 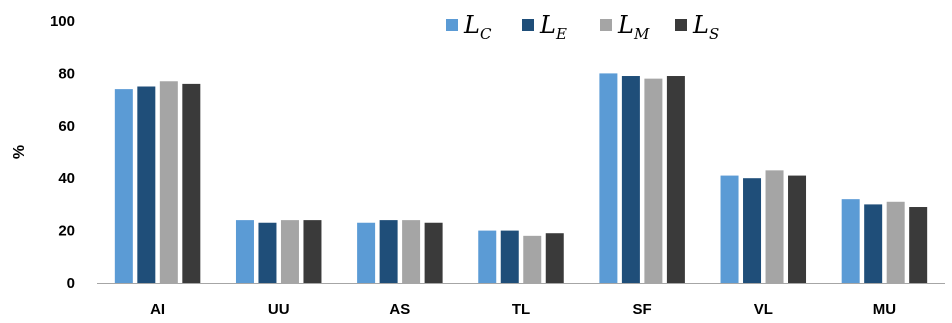 I want to click on y-tick-label: 80, so click(x=66, y=73).